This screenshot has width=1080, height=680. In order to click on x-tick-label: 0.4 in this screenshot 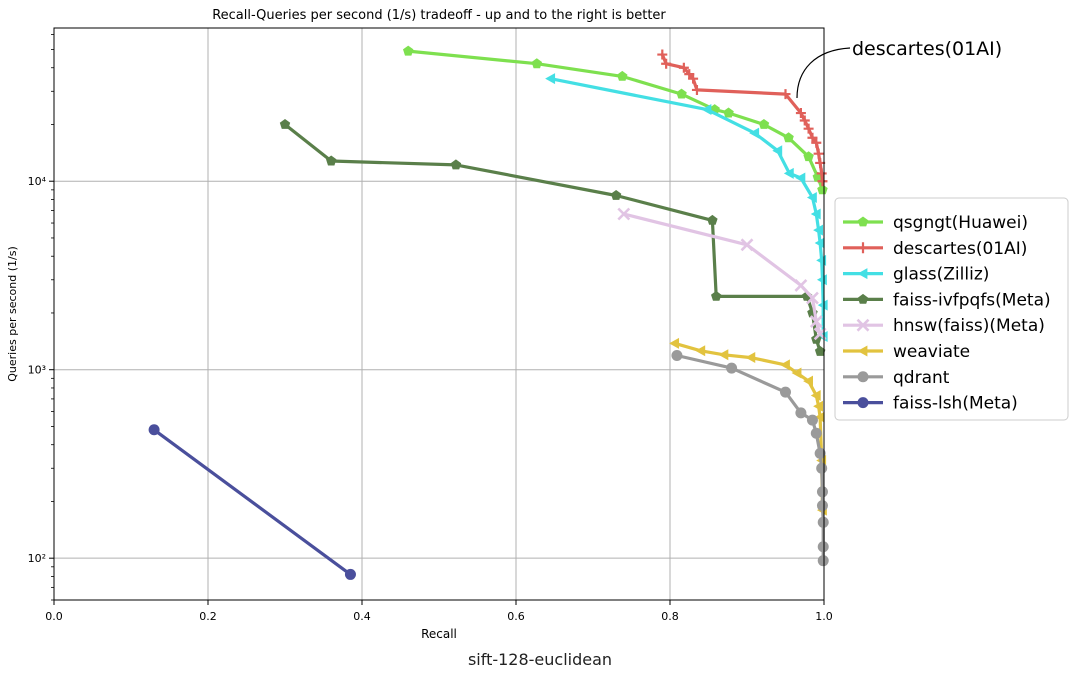, I will do `click(362, 616)`.